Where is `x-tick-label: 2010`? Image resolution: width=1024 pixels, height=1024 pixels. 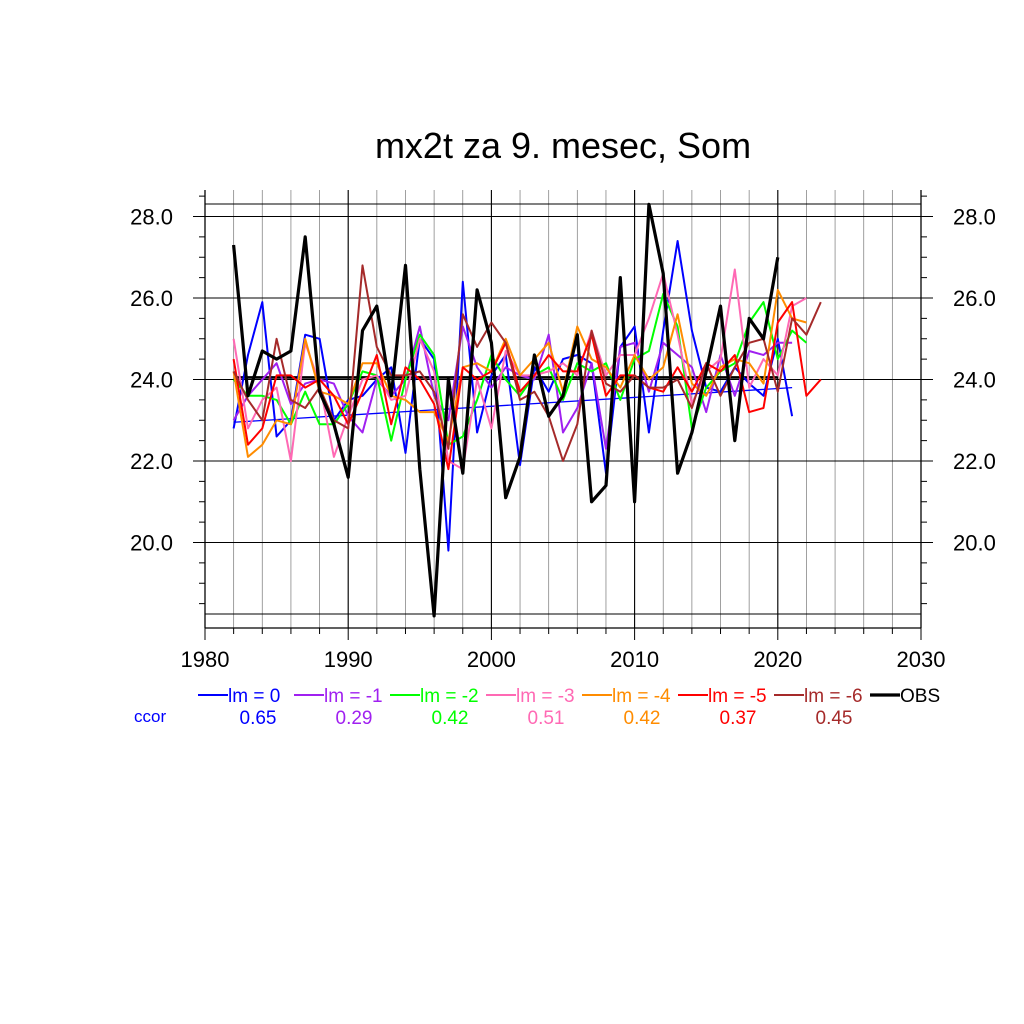
x-tick-label: 2010 is located at coordinates (634, 659).